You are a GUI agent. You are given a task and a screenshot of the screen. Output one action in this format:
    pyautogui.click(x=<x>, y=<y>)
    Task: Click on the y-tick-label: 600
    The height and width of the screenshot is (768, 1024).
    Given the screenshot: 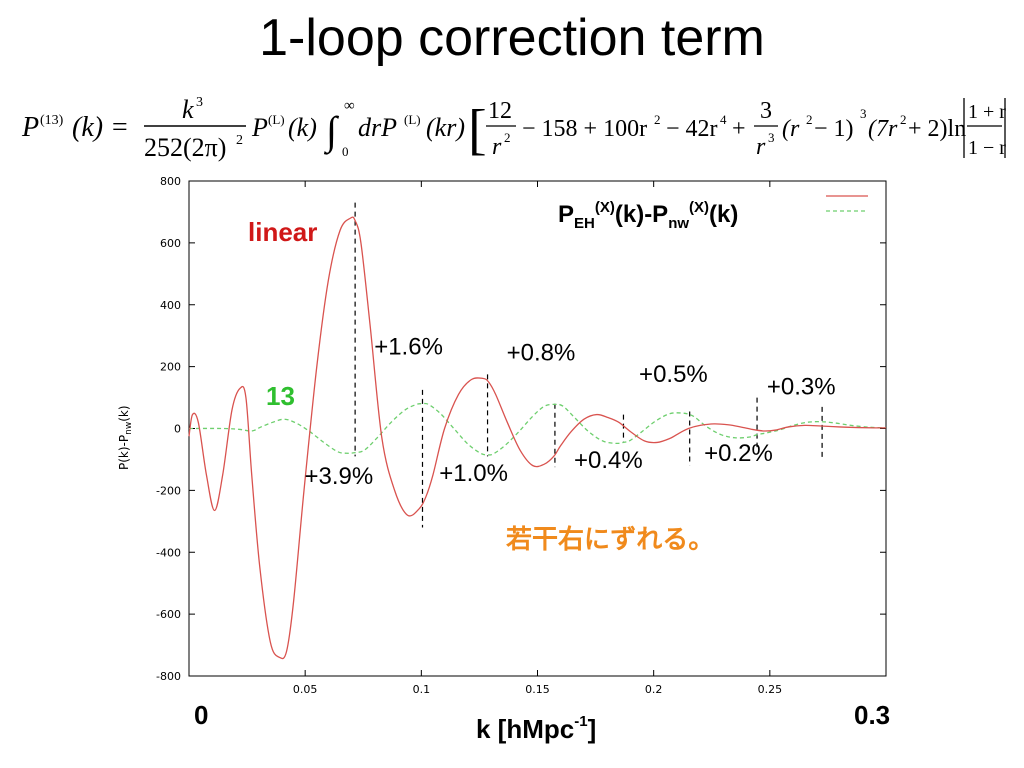 What is the action you would take?
    pyautogui.click(x=170, y=243)
    